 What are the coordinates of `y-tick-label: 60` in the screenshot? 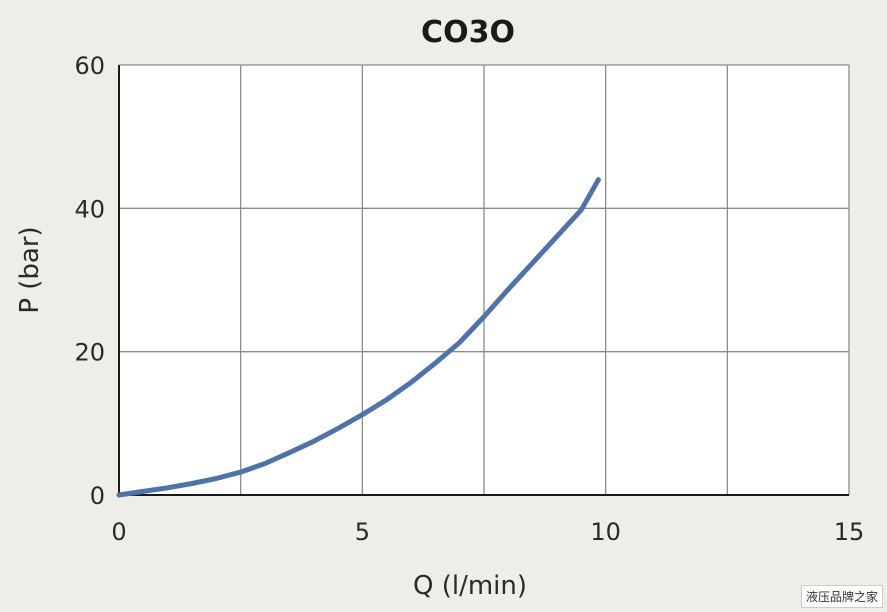 It's located at (89, 66).